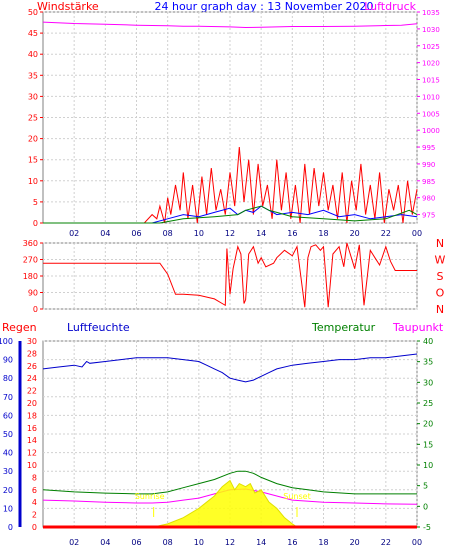  Describe the element at coordinates (418, 327) in the screenshot. I see `taupunkt-label: Taupunkt` at that location.